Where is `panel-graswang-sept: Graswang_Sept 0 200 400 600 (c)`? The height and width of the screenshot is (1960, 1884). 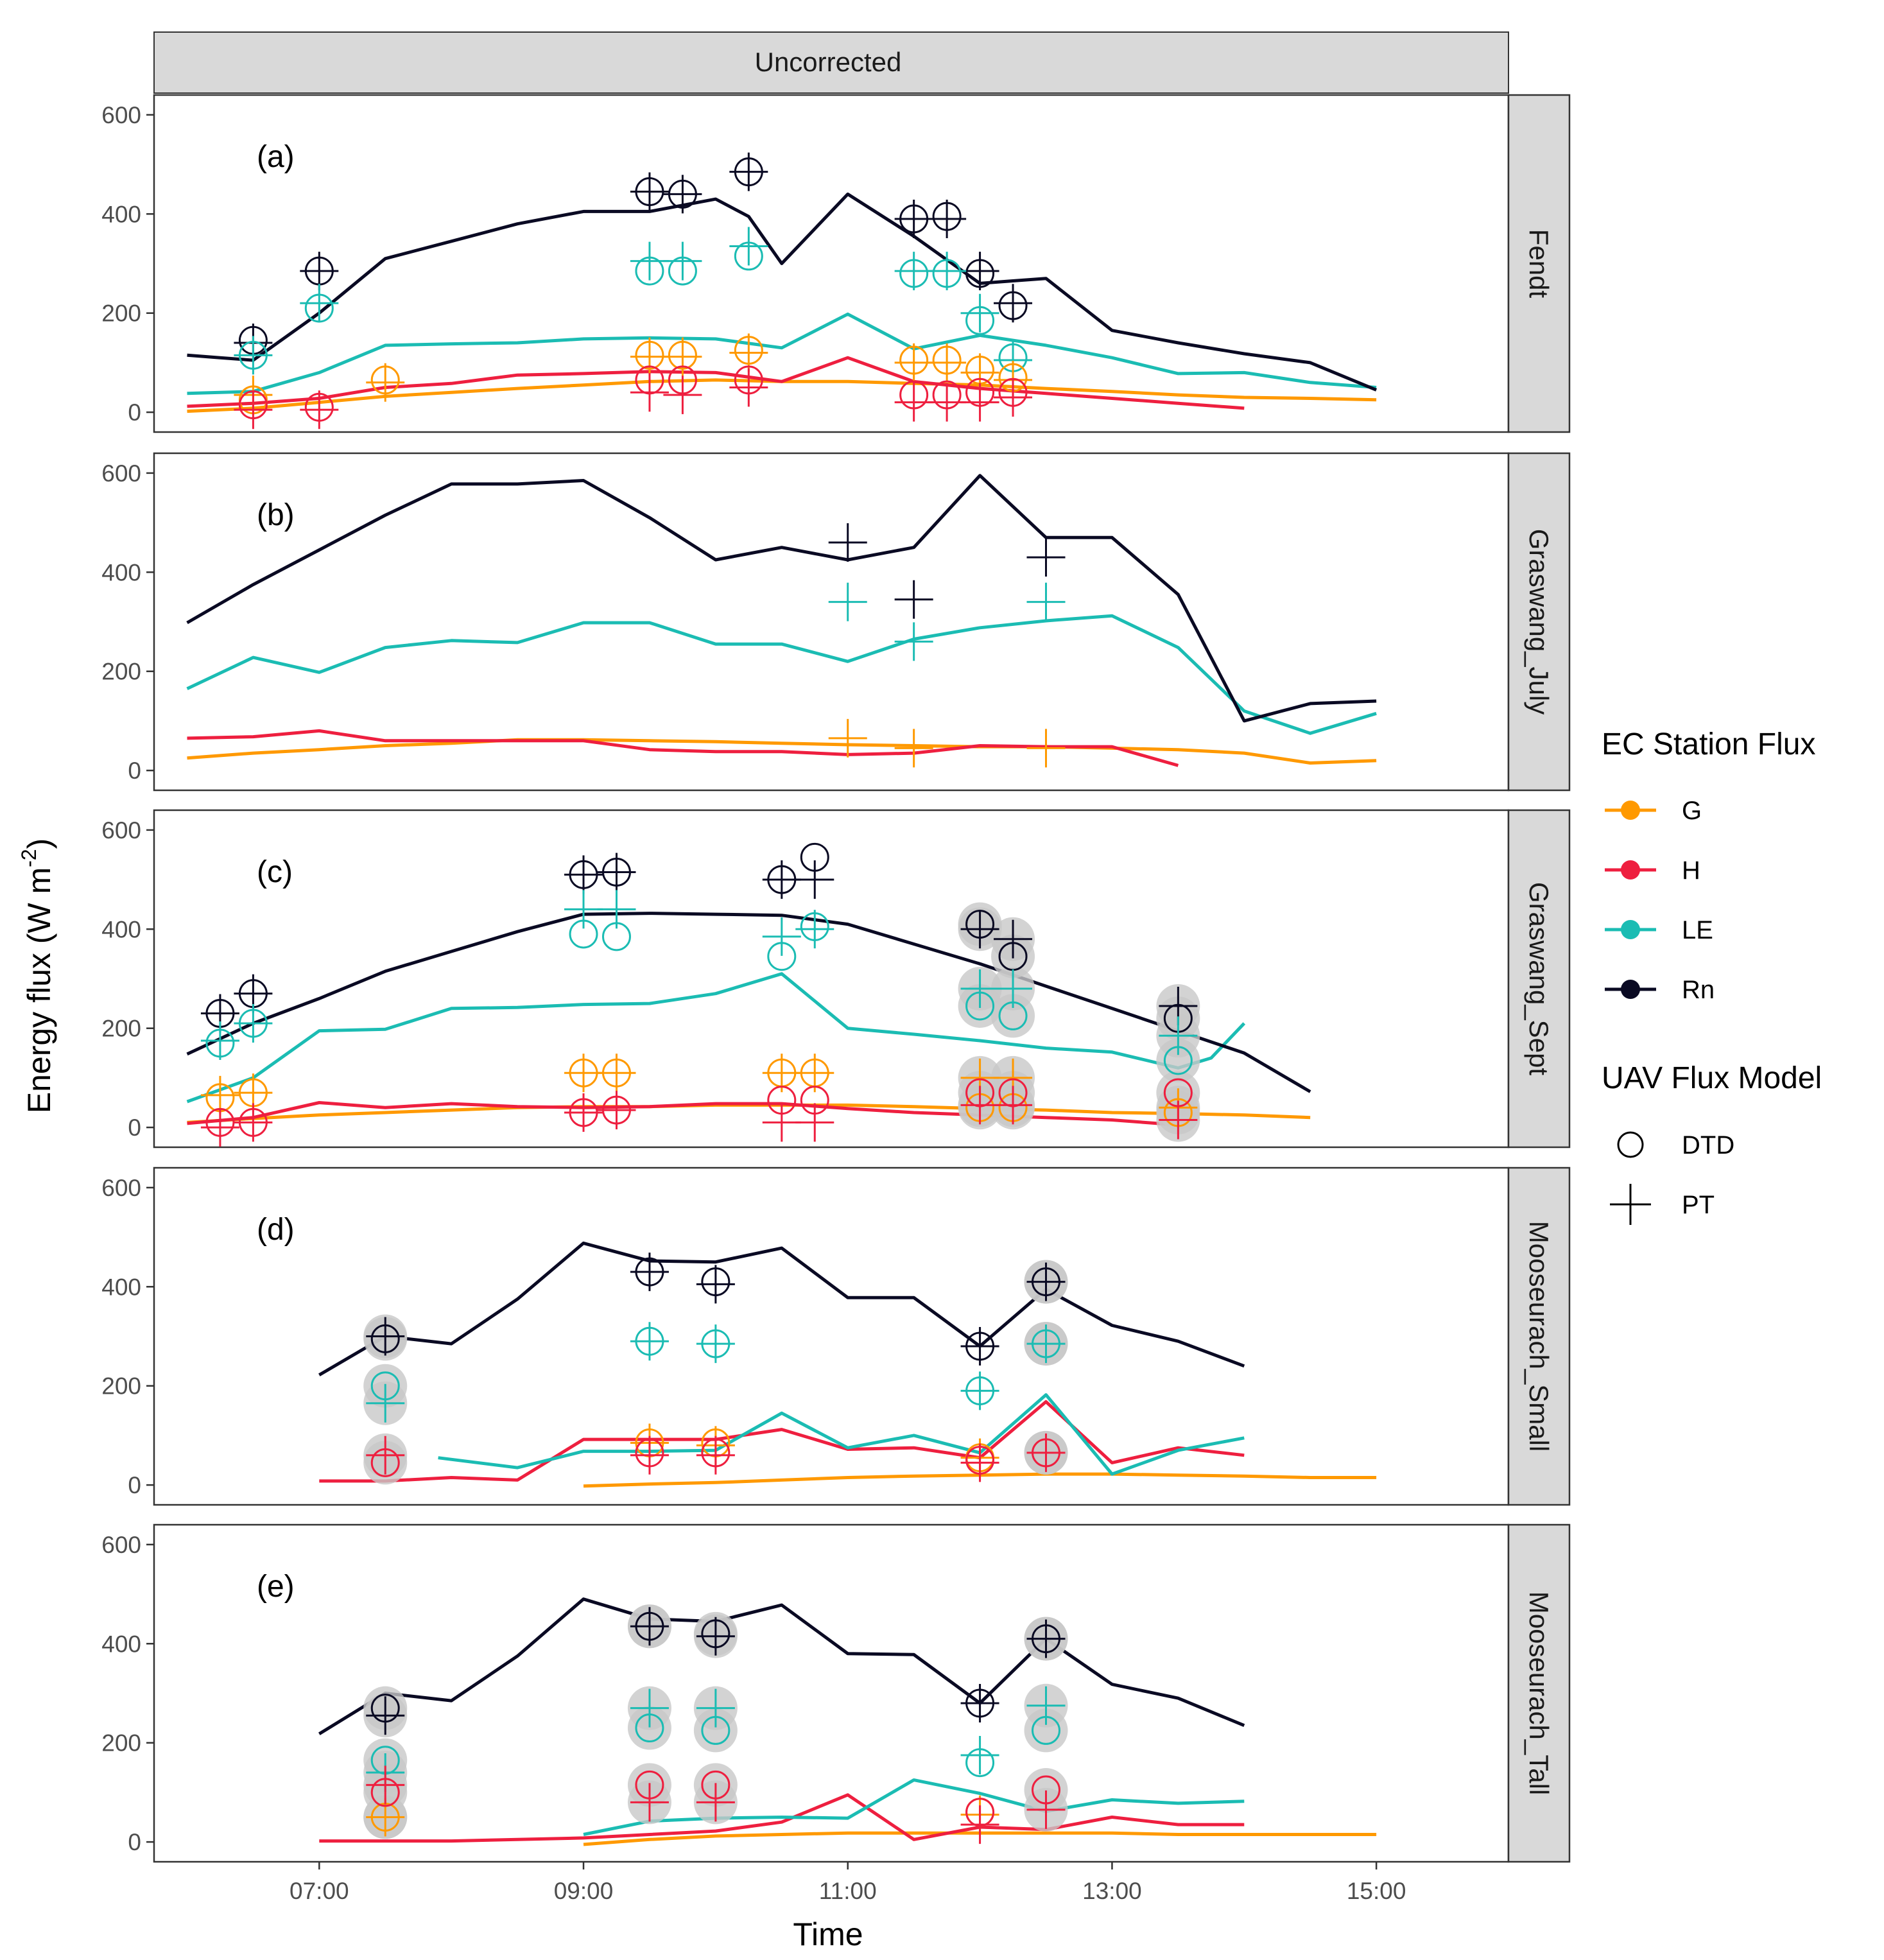 panel-graswang-sept: Graswang_Sept 0 200 400 600 (c) is located at coordinates (836, 979).